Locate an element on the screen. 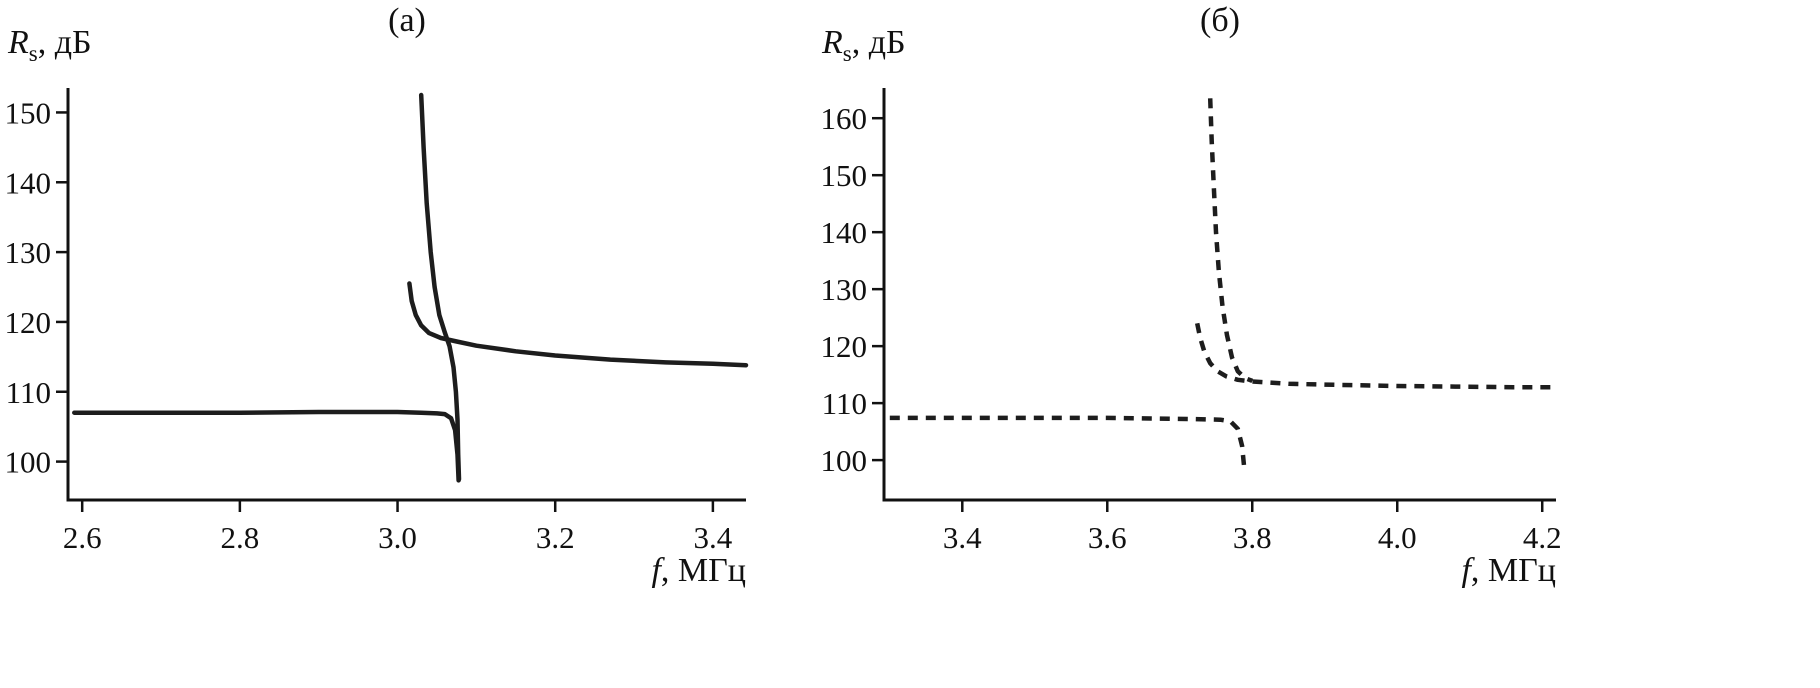  x-tick-label: 3.0 is located at coordinates (397, 537).